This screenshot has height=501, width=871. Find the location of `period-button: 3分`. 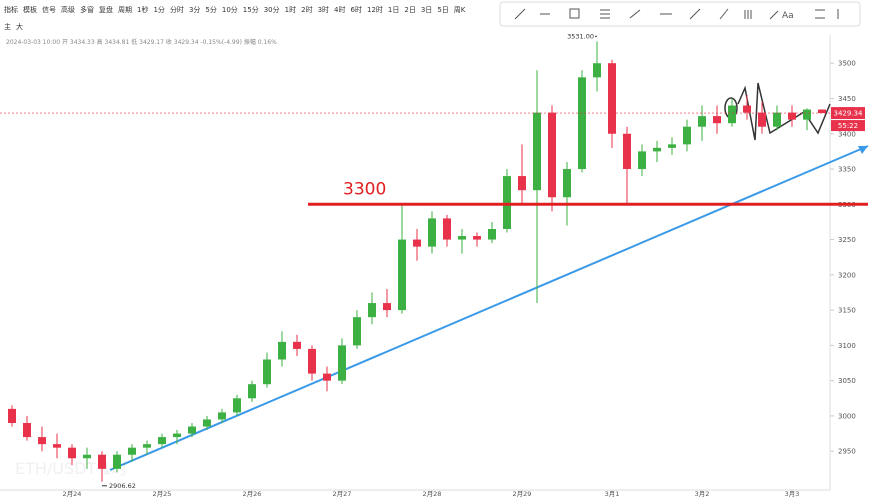

period-button: 3分 is located at coordinates (194, 10).